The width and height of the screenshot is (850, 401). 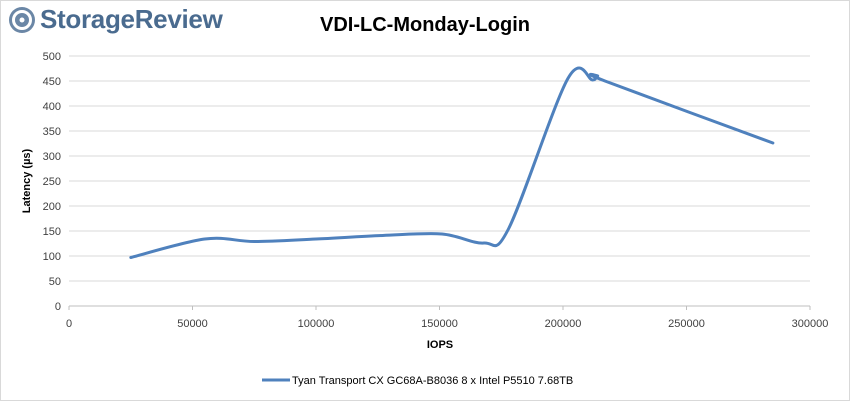 I want to click on y-tick-label: 250, so click(x=52, y=182).